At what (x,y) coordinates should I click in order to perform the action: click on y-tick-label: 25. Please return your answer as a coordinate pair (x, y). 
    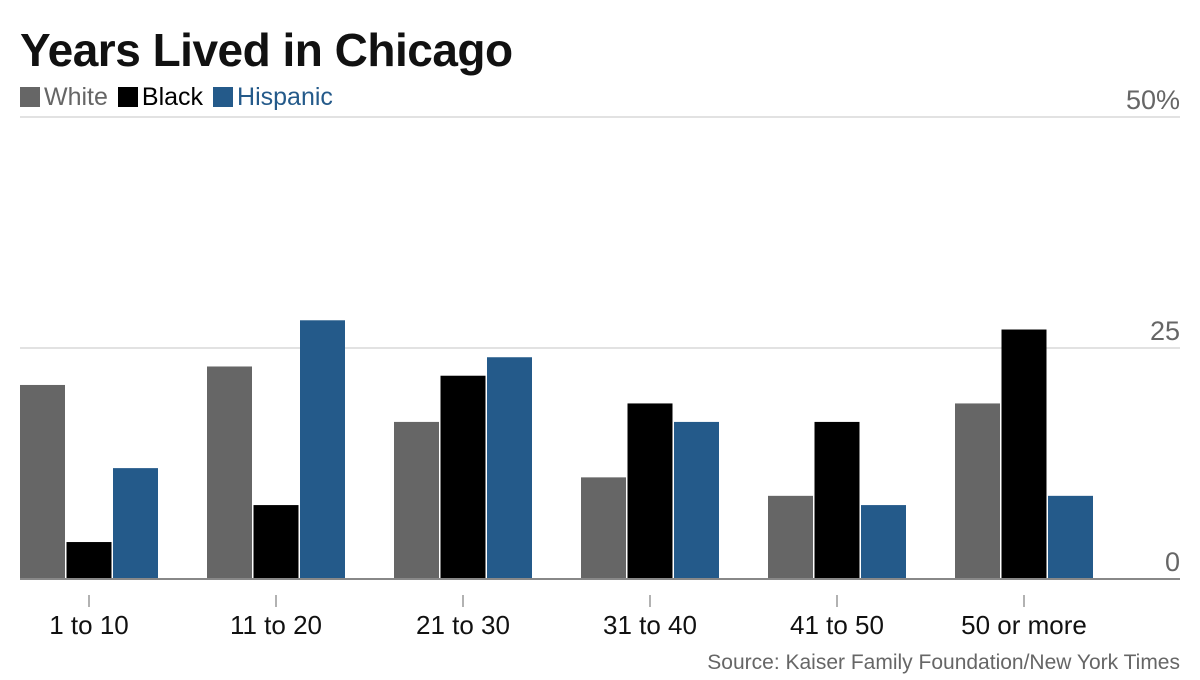
    Looking at the image, I should click on (1165, 331).